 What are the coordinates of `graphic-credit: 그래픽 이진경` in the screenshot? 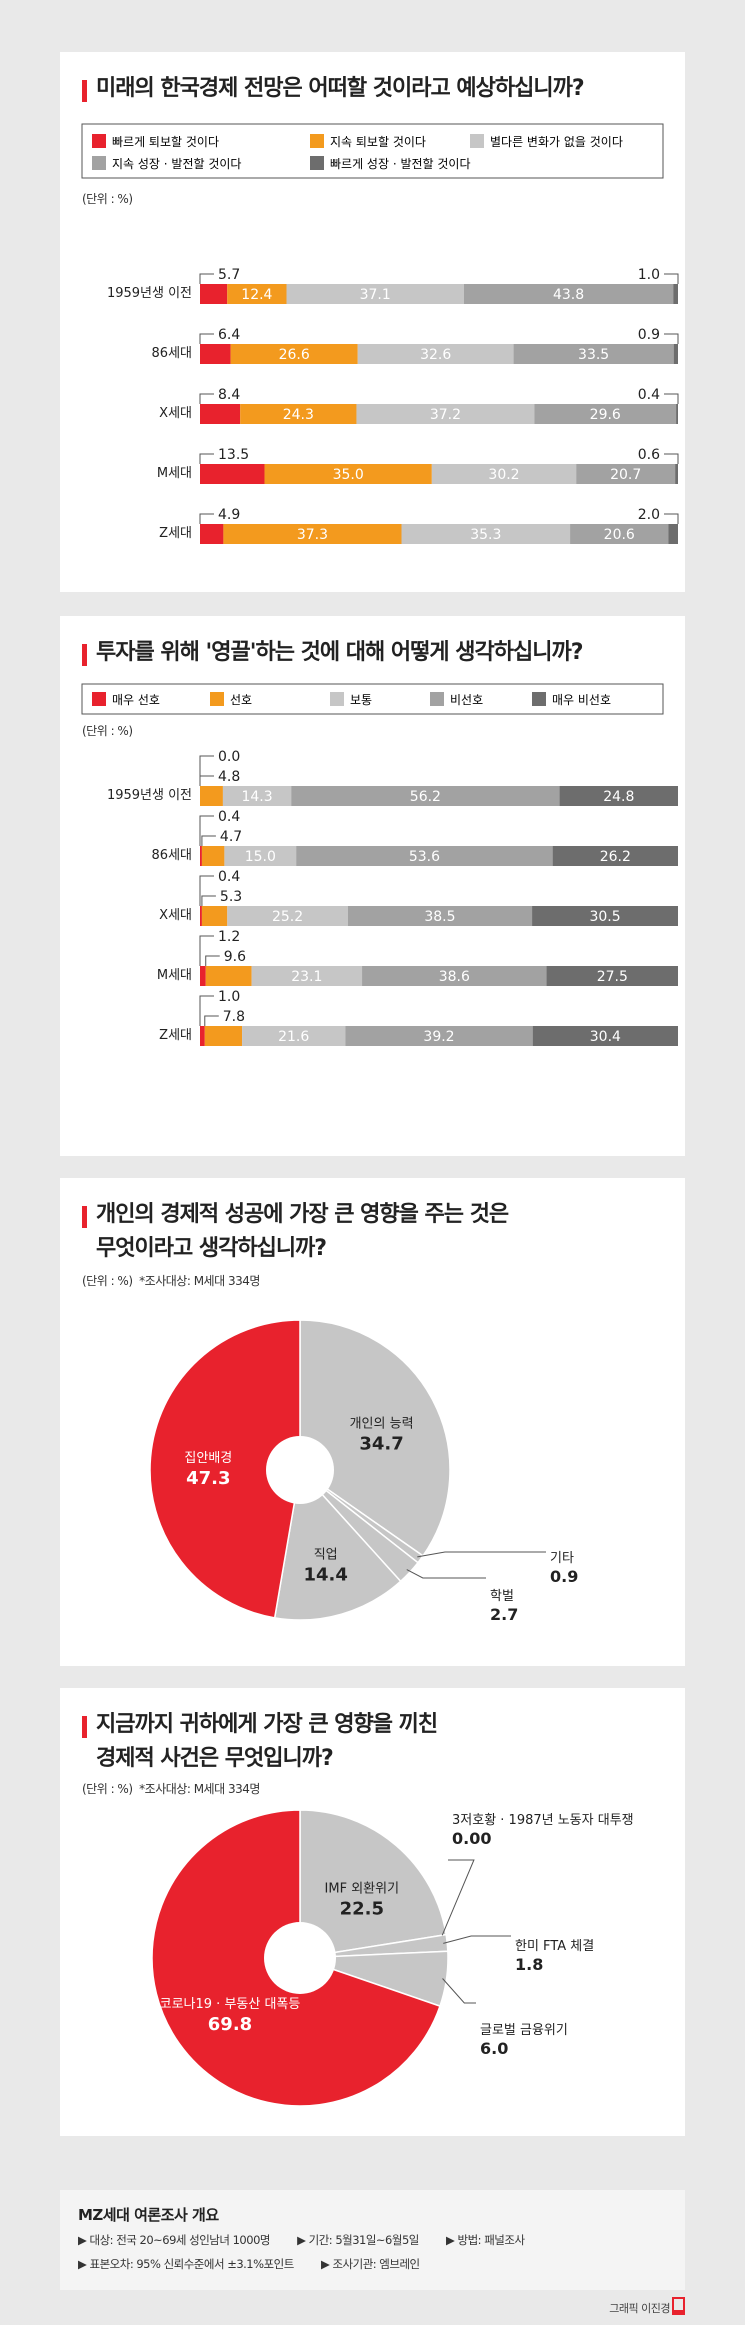 It's located at (639, 2308).